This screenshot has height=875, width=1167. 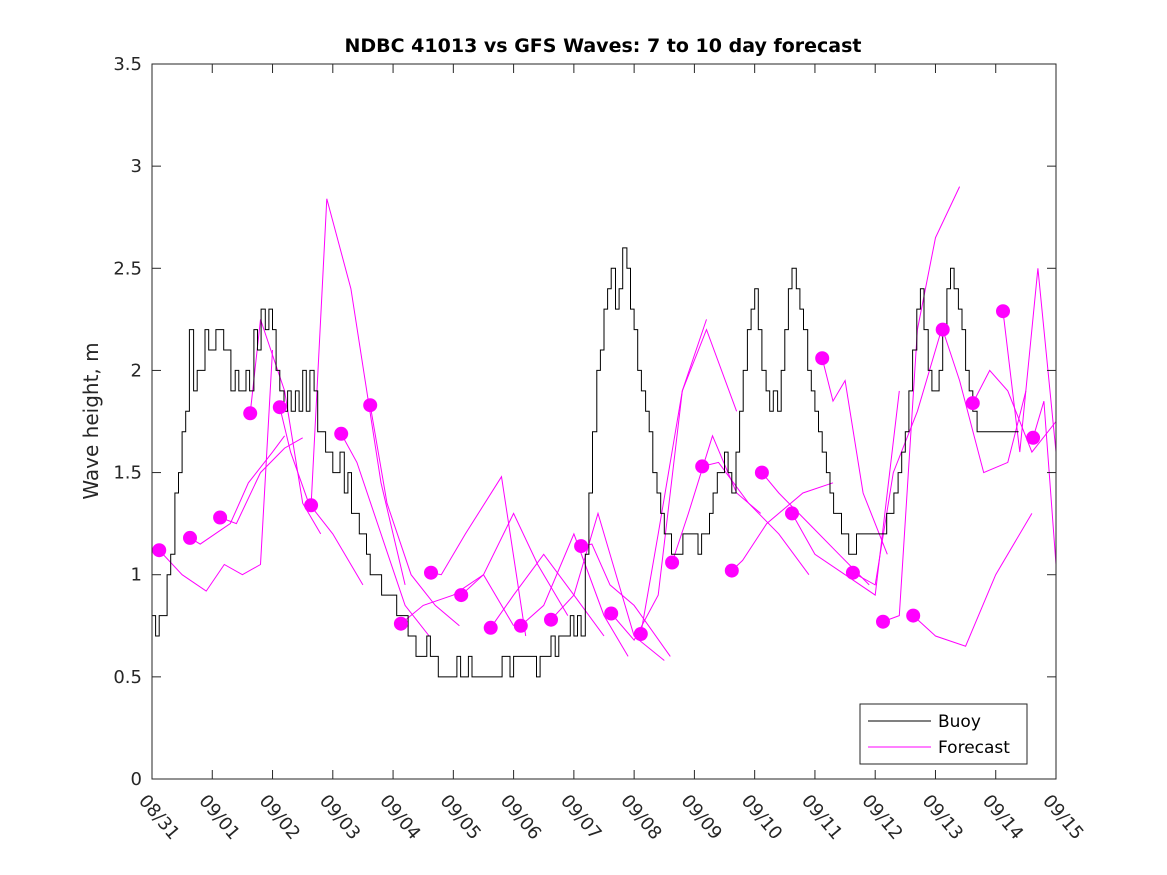 I want to click on legend: Buoy Forecast, so click(x=943, y=734).